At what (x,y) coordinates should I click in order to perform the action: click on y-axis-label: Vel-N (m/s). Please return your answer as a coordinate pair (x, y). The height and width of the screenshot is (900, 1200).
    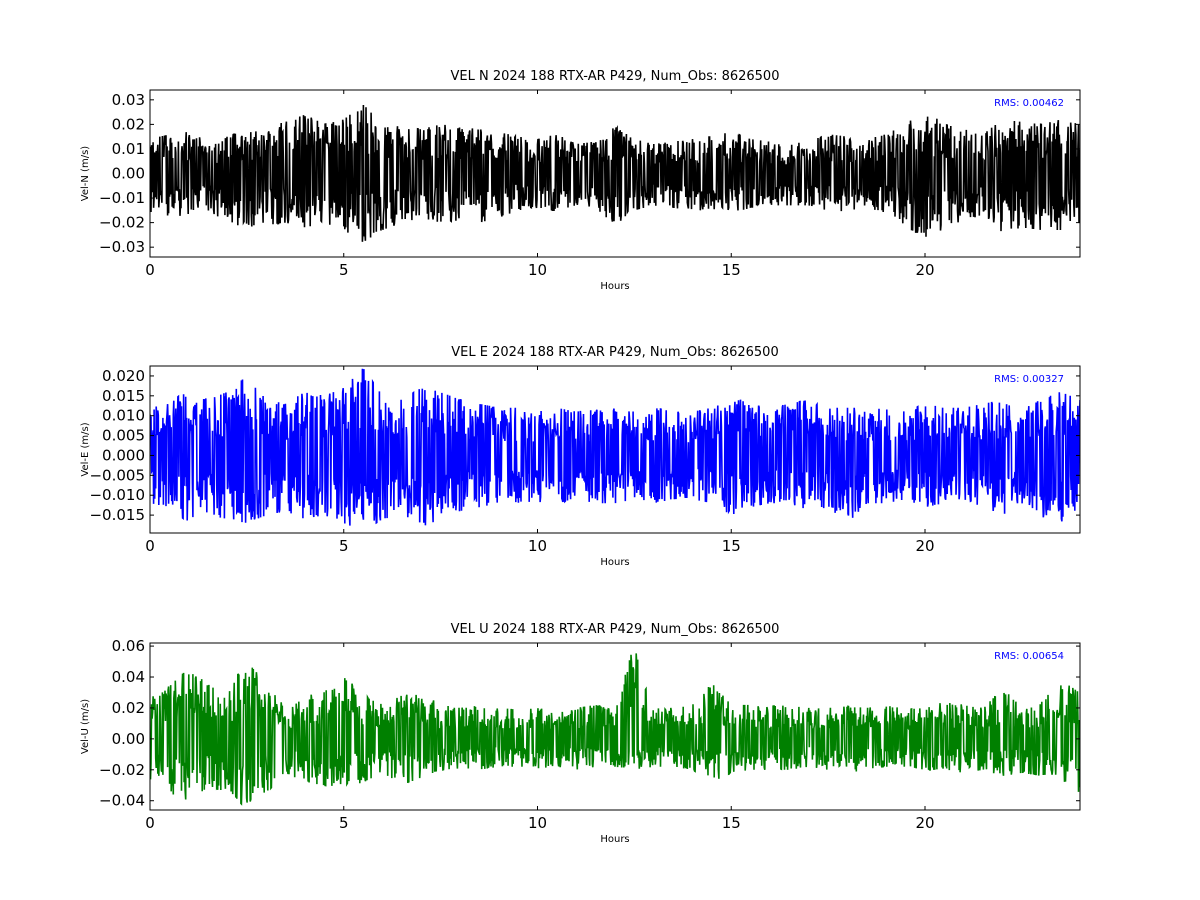
    Looking at the image, I should click on (85, 173).